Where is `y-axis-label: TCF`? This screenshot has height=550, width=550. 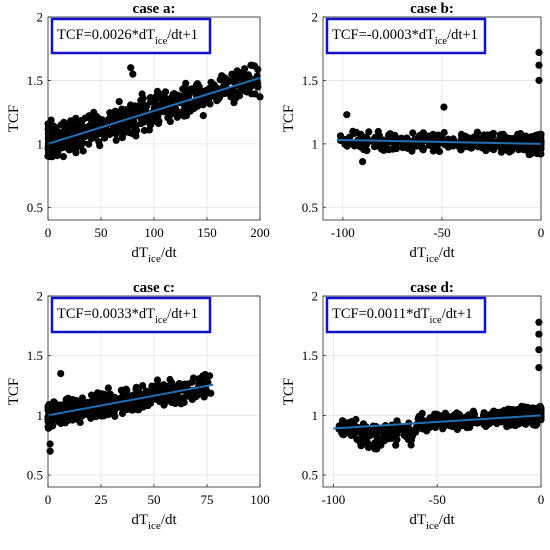 y-axis-label: TCF is located at coordinates (14, 119).